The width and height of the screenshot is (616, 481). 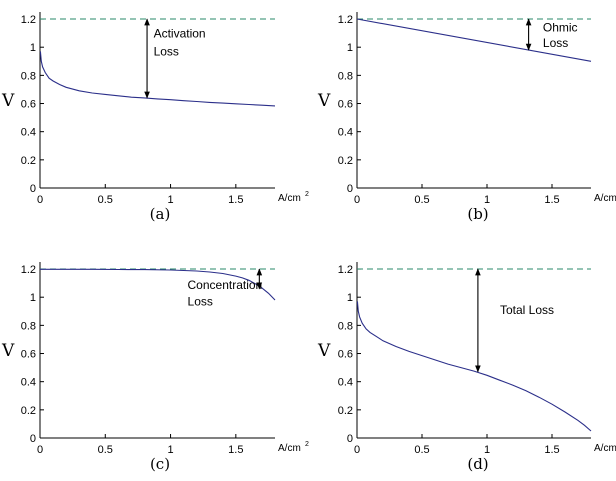 What do you see at coordinates (527, 310) in the screenshot?
I see `loss-annotation: Total Loss` at bounding box center [527, 310].